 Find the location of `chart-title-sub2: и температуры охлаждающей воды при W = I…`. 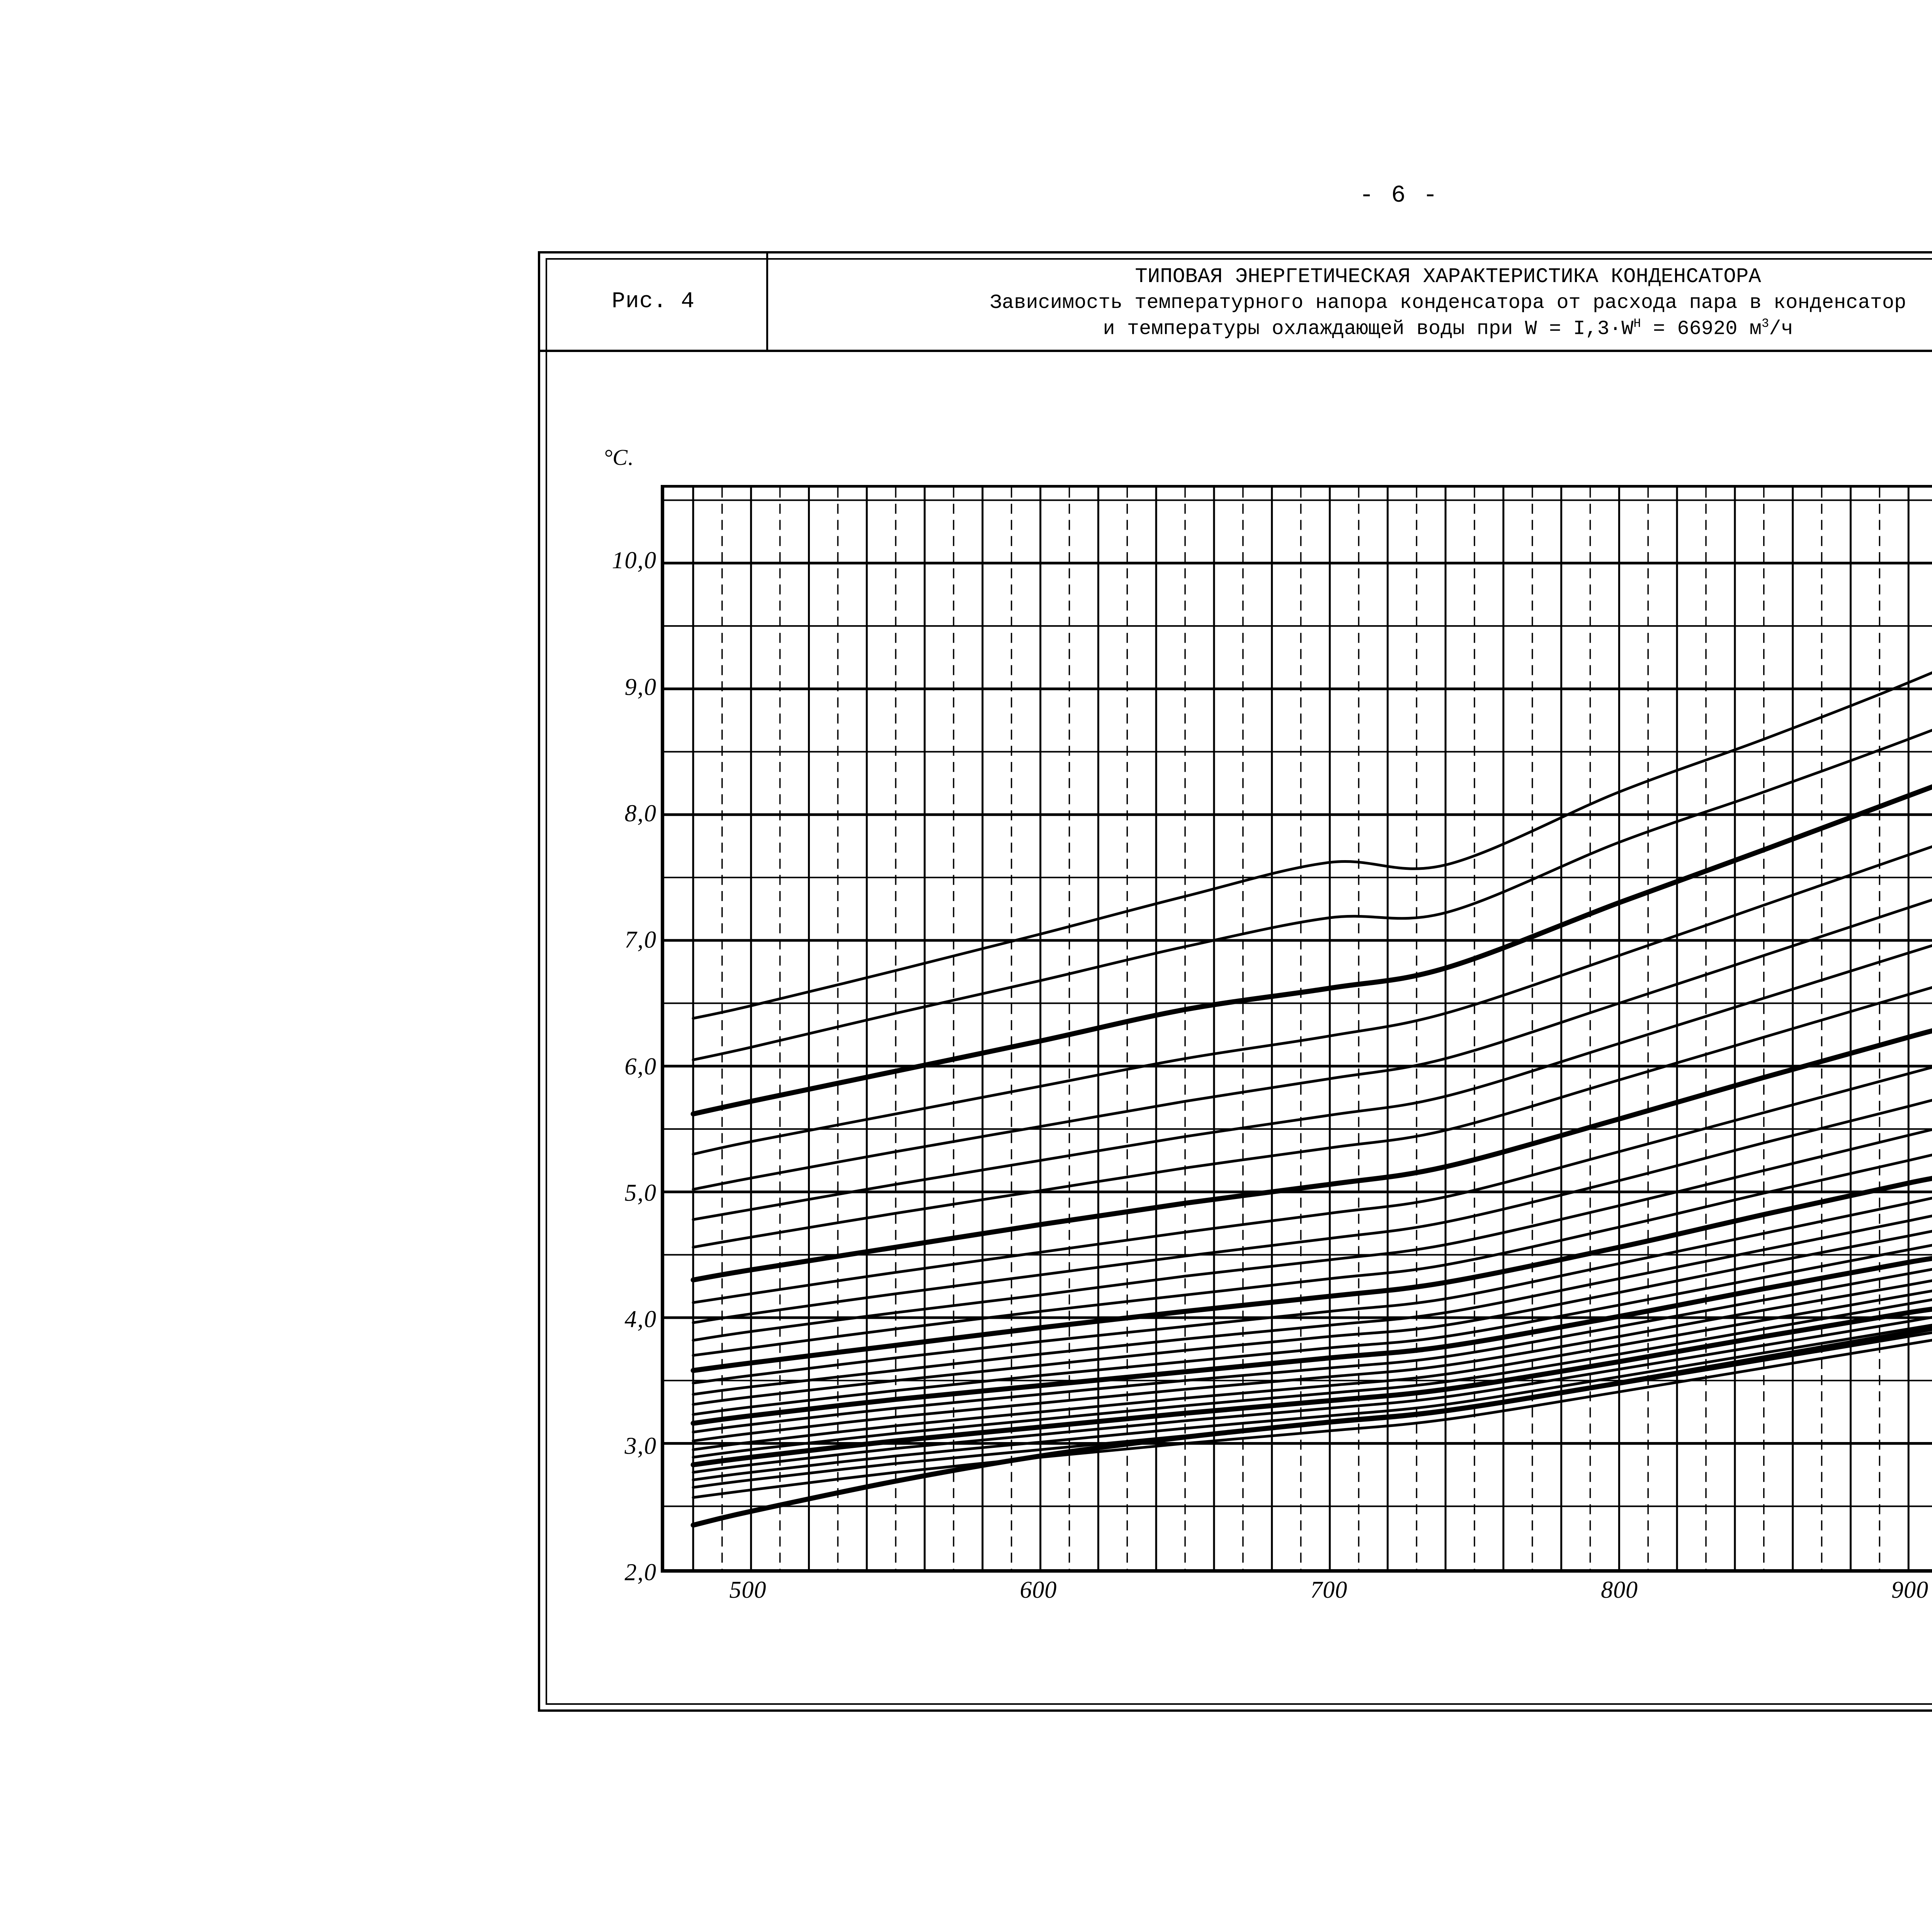

chart-title-sub2: и температуры охлаждающей воды при W = I… is located at coordinates (1448, 329).